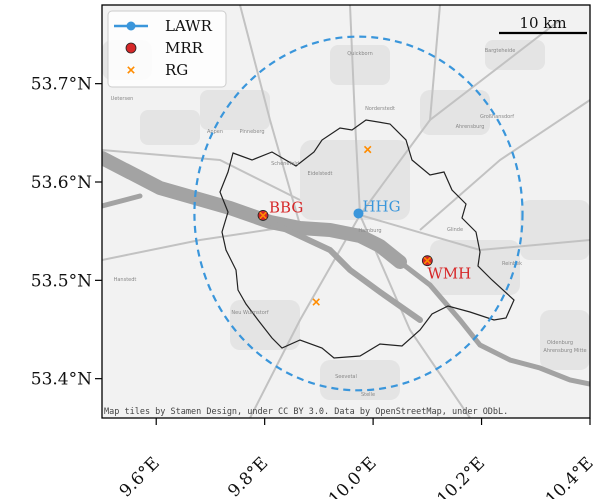  What do you see at coordinates (248, 476) in the screenshot?
I see `x-tick-label: 9.8°E` at bounding box center [248, 476].